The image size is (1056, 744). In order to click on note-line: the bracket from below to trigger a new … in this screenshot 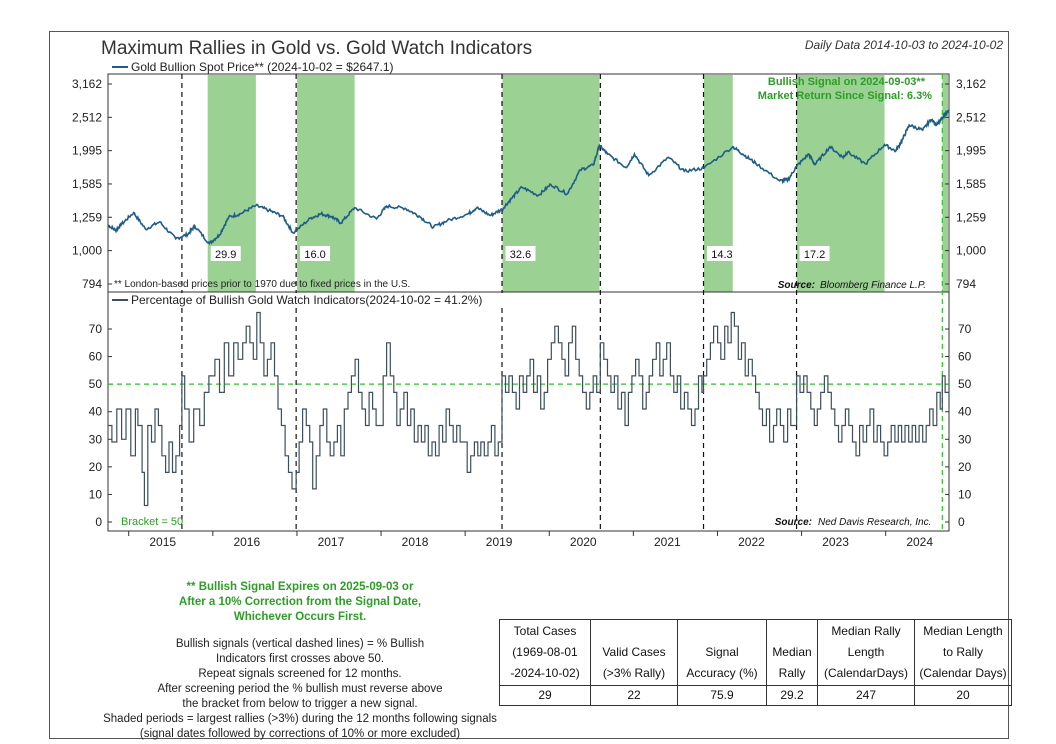, I will do `click(300, 704)`.